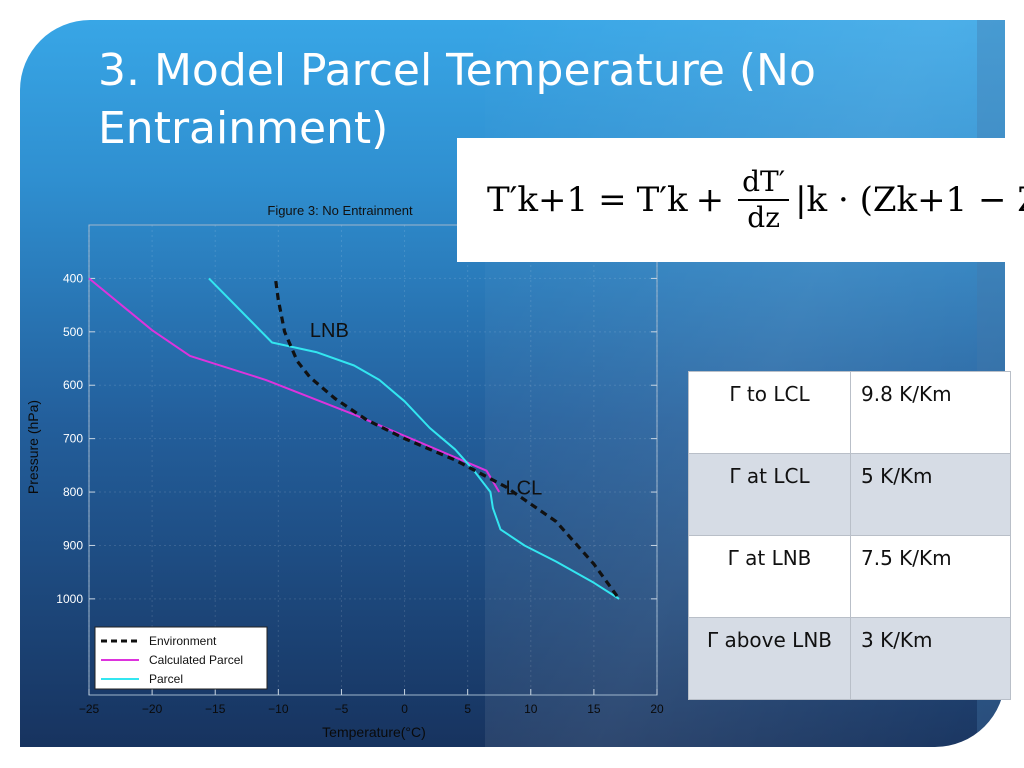  I want to click on x-tick-label: 20, so click(657, 709).